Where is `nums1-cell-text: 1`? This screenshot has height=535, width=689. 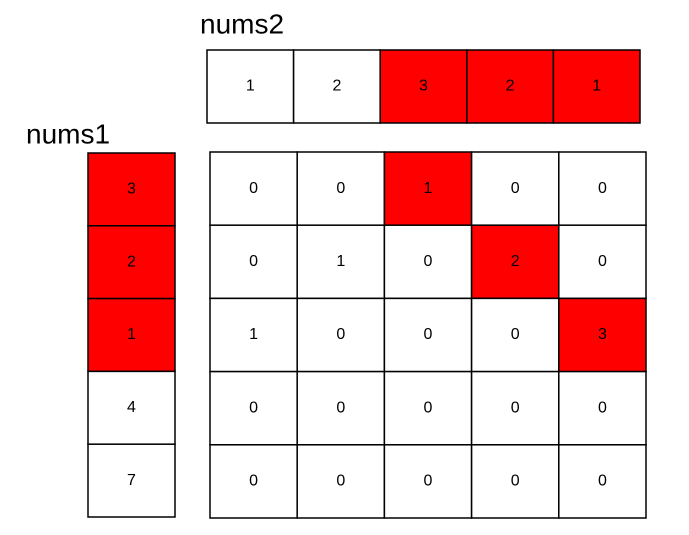 nums1-cell-text: 1 is located at coordinates (131, 334).